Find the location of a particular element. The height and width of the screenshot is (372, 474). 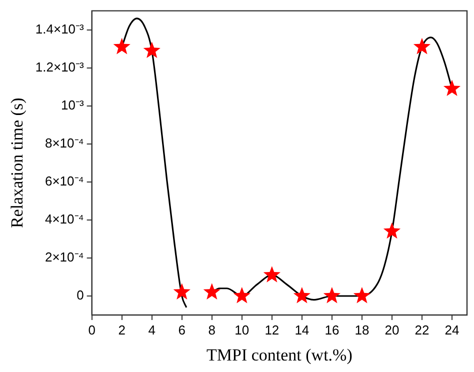

y-tick-label: 1.4×10⁻³ is located at coordinates (60, 28).